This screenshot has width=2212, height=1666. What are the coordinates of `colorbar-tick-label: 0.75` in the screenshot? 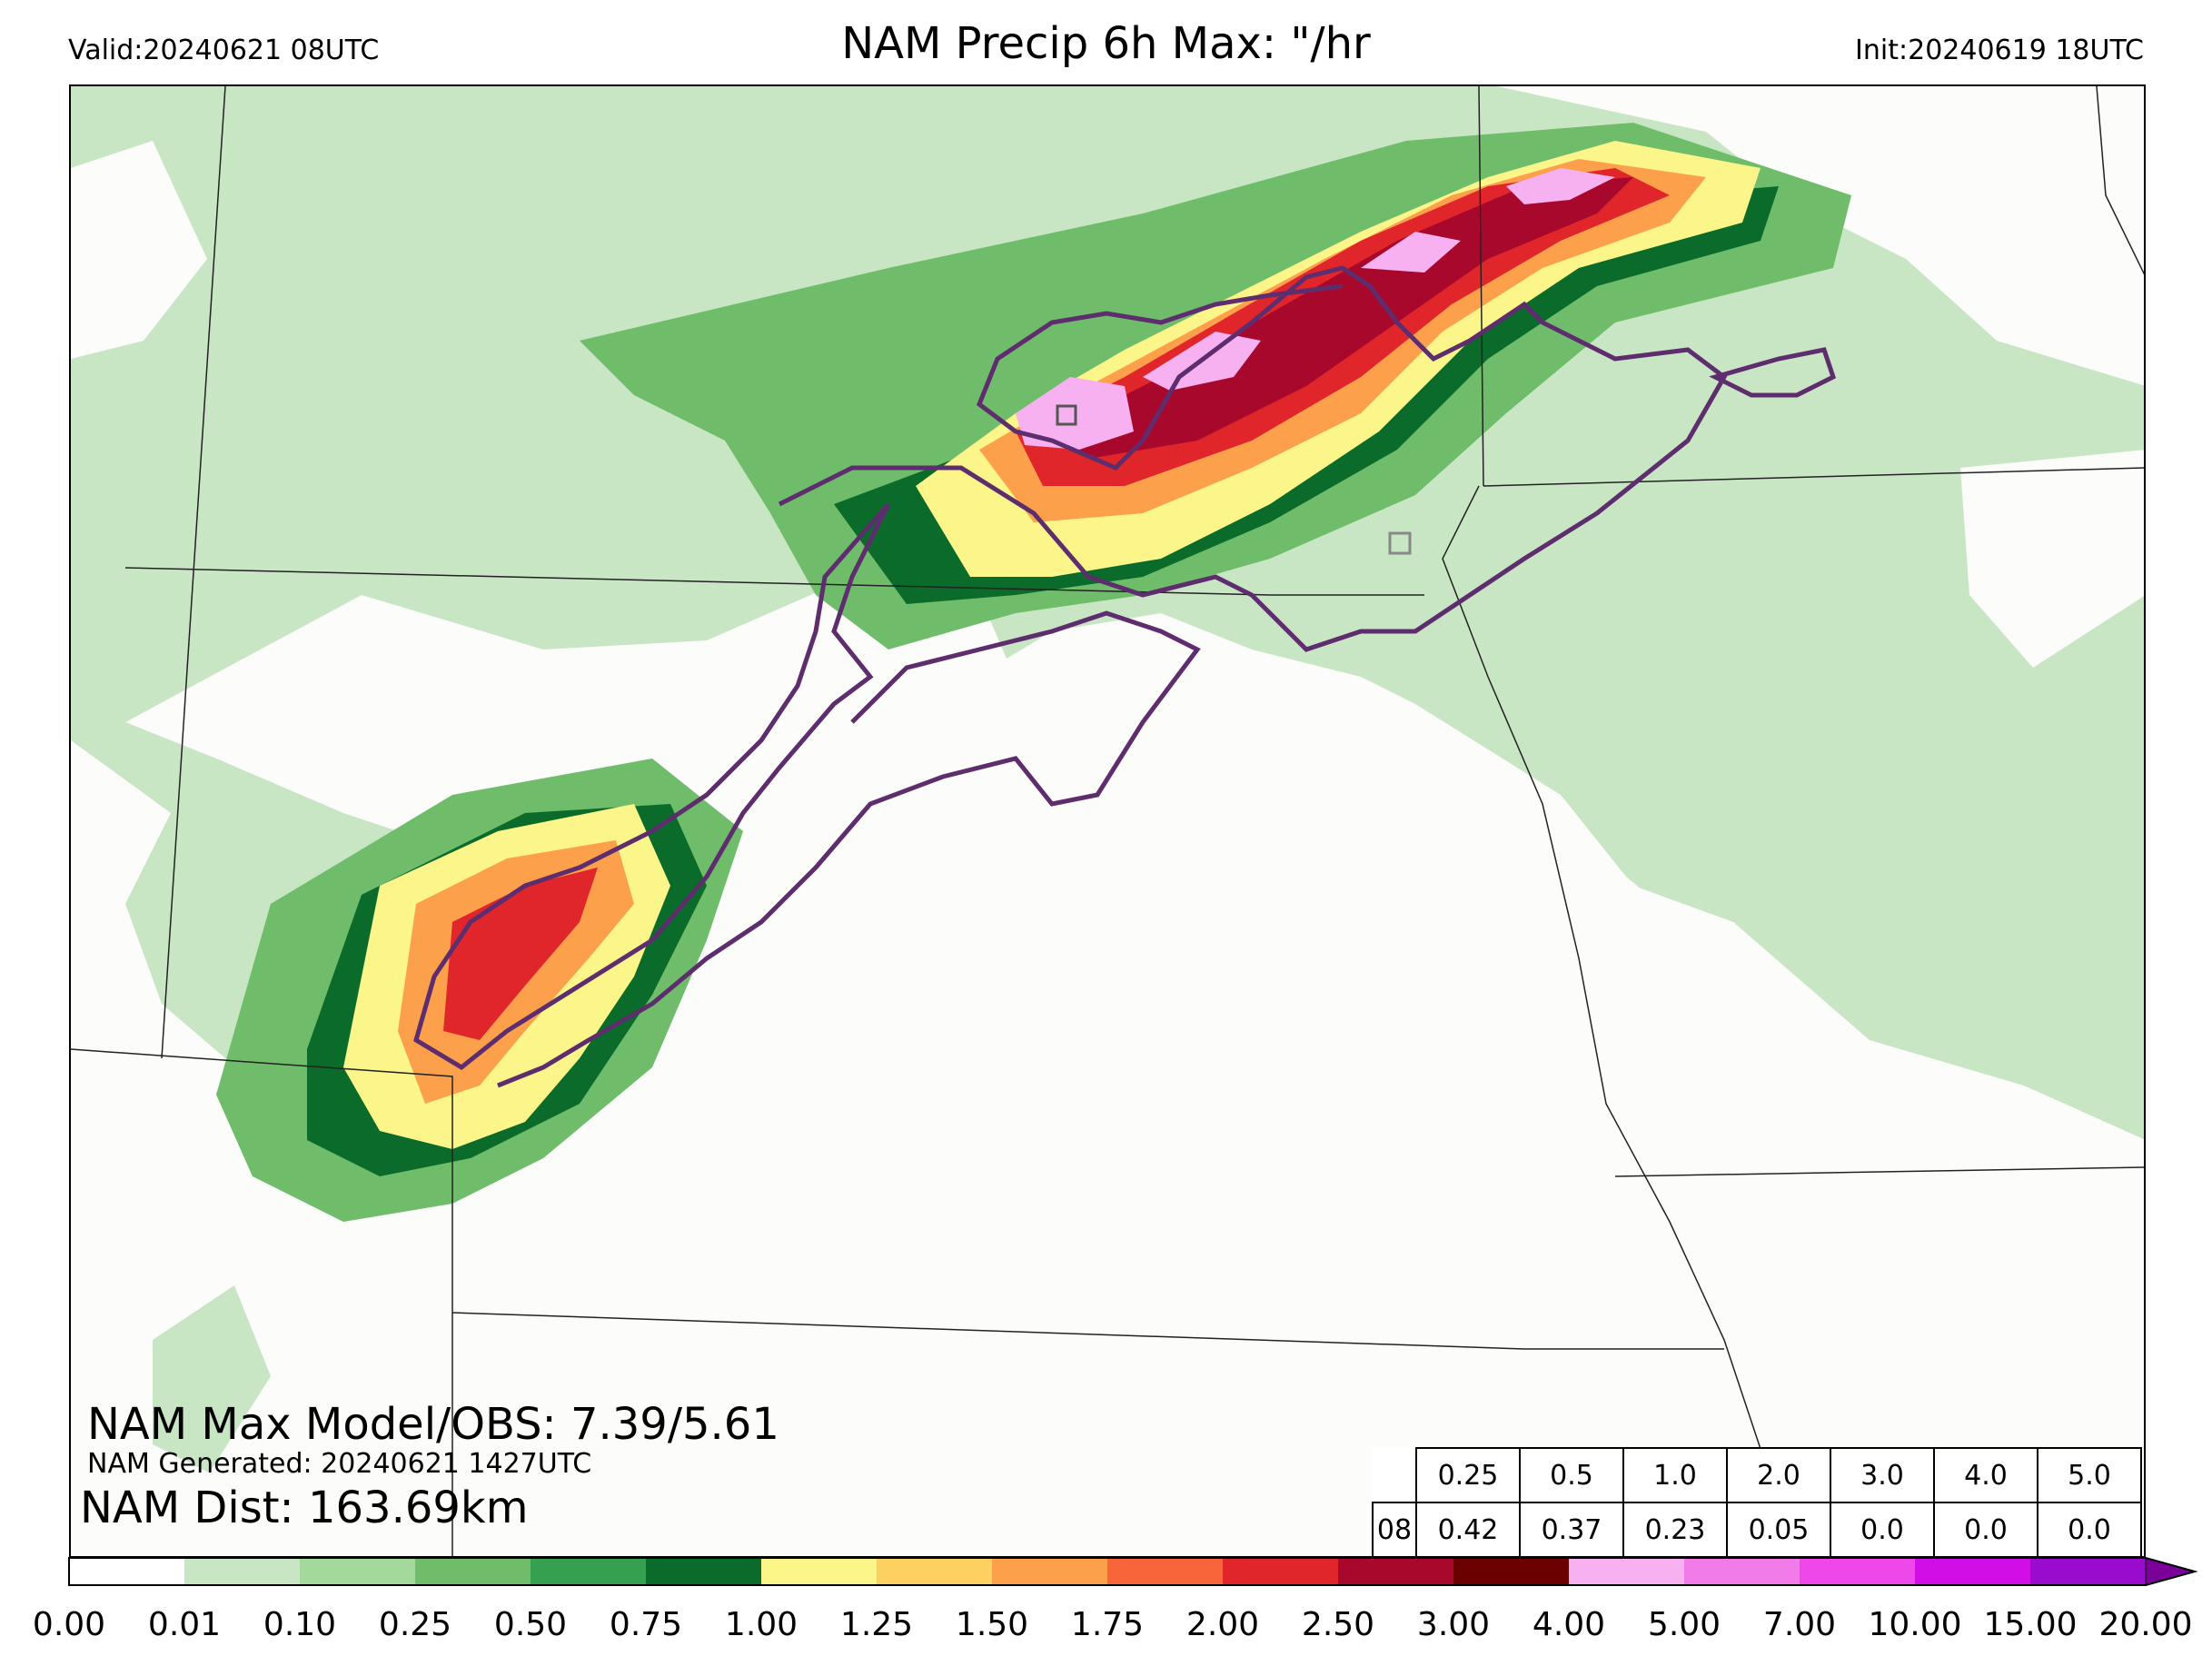 It's located at (646, 1624).